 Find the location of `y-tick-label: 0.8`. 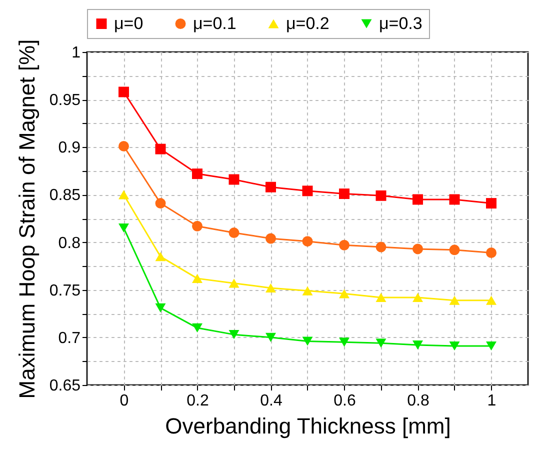

y-tick-label: 0.8 is located at coordinates (69, 243).